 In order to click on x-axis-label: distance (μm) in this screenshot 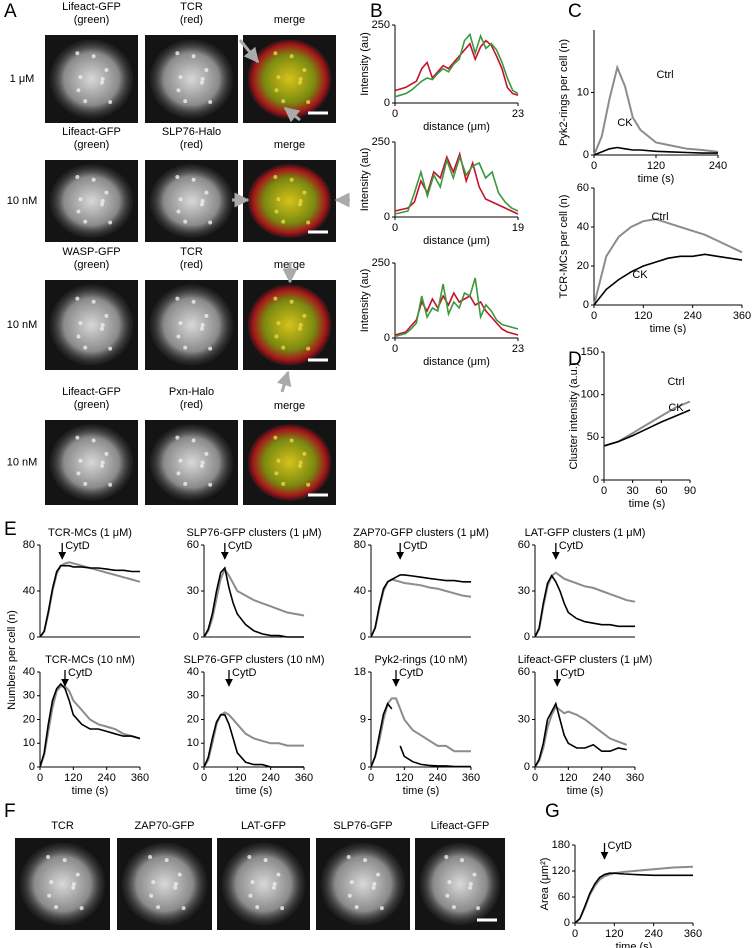, I will do `click(456, 127)`.